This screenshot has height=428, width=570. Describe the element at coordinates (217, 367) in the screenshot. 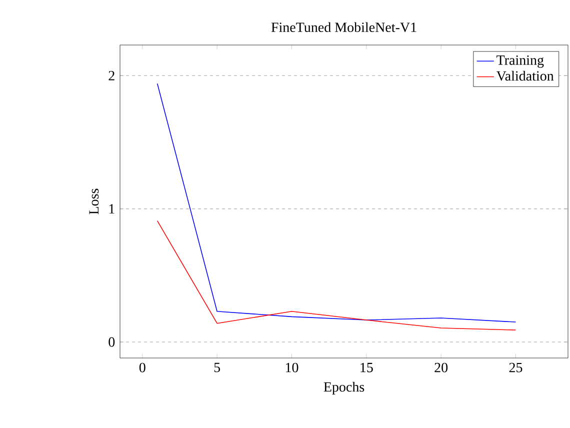

I see `x-tick-label: 5` at that location.